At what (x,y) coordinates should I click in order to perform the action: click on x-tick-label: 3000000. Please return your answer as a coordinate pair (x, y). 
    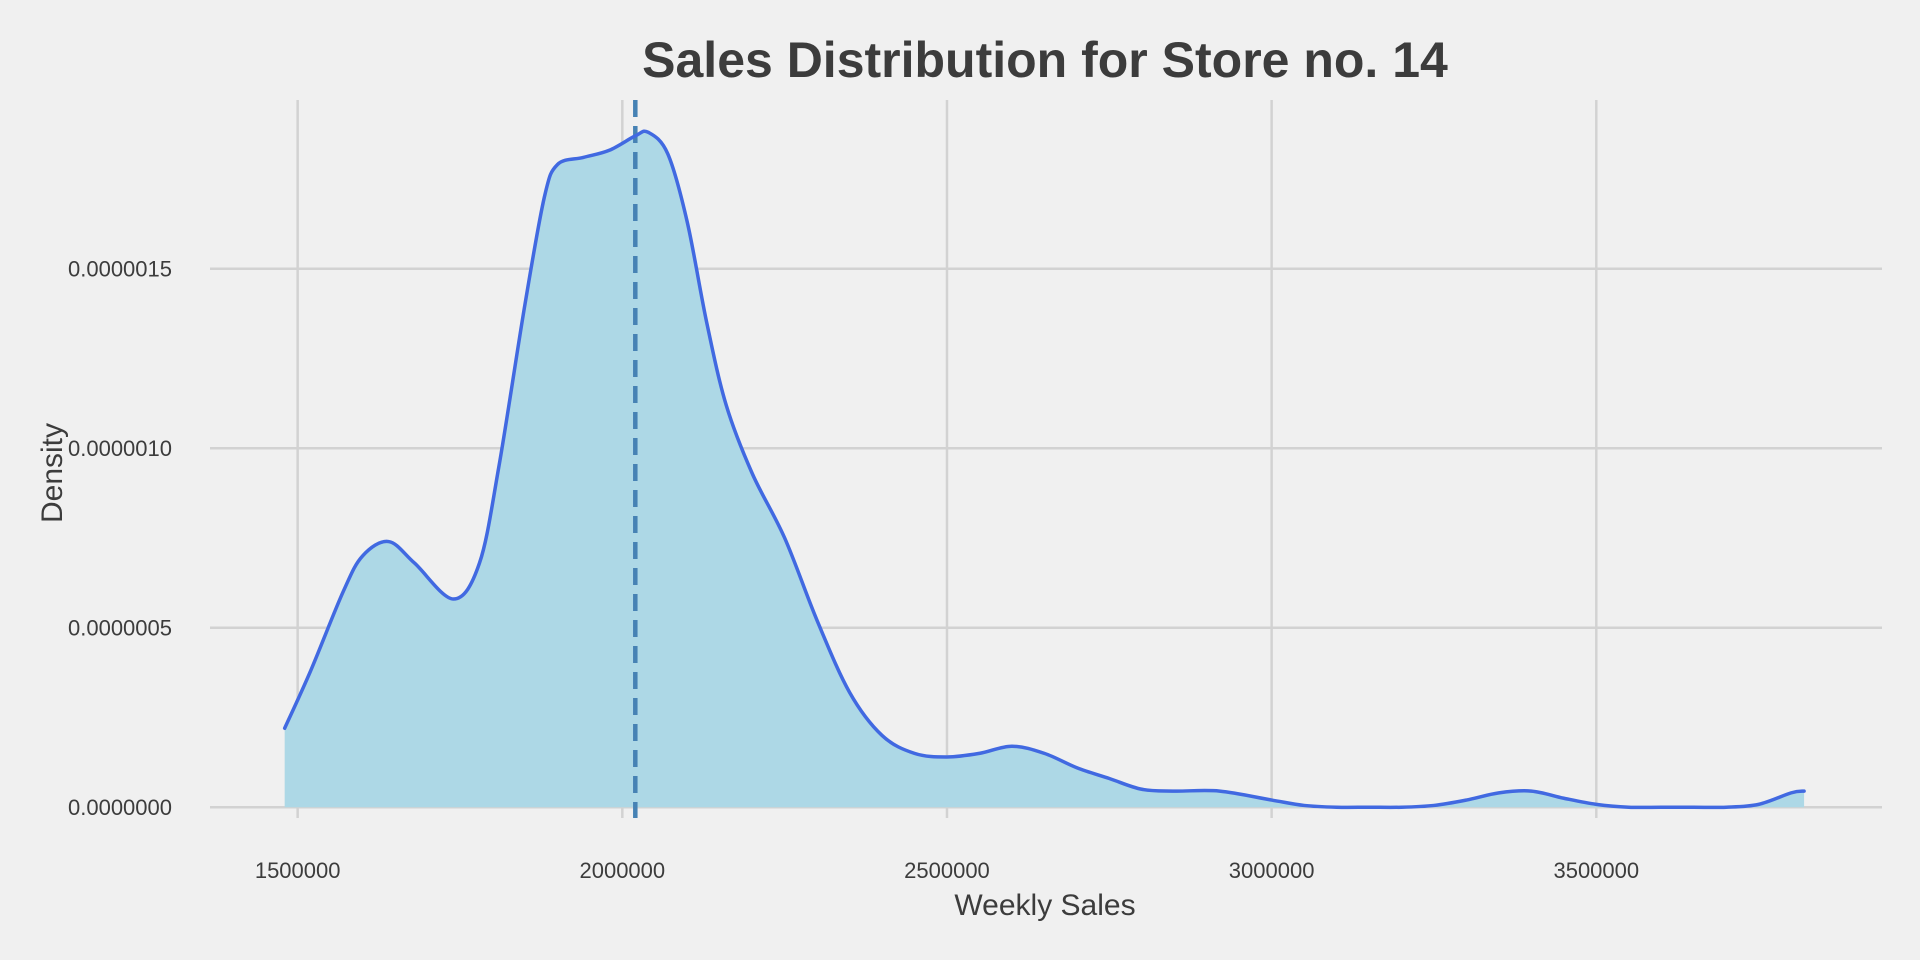
    Looking at the image, I should click on (1272, 870).